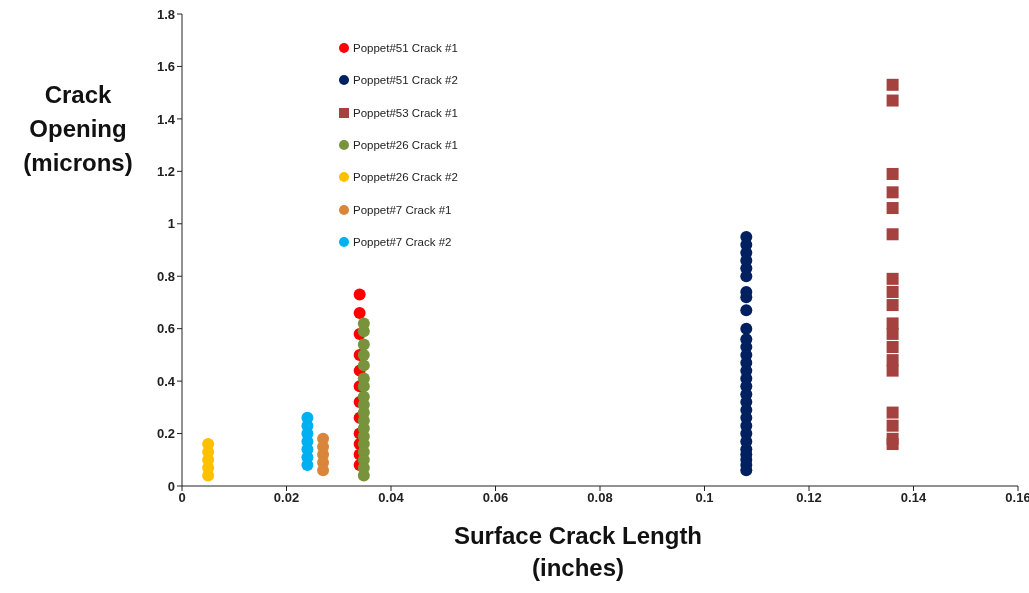 The image size is (1029, 593). What do you see at coordinates (165, 171) in the screenshot?
I see `y-tick-label: 1.2` at bounding box center [165, 171].